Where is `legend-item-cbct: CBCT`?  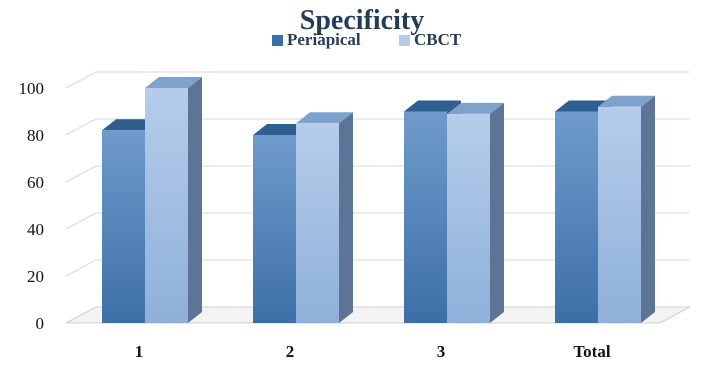 legend-item-cbct: CBCT is located at coordinates (430, 39).